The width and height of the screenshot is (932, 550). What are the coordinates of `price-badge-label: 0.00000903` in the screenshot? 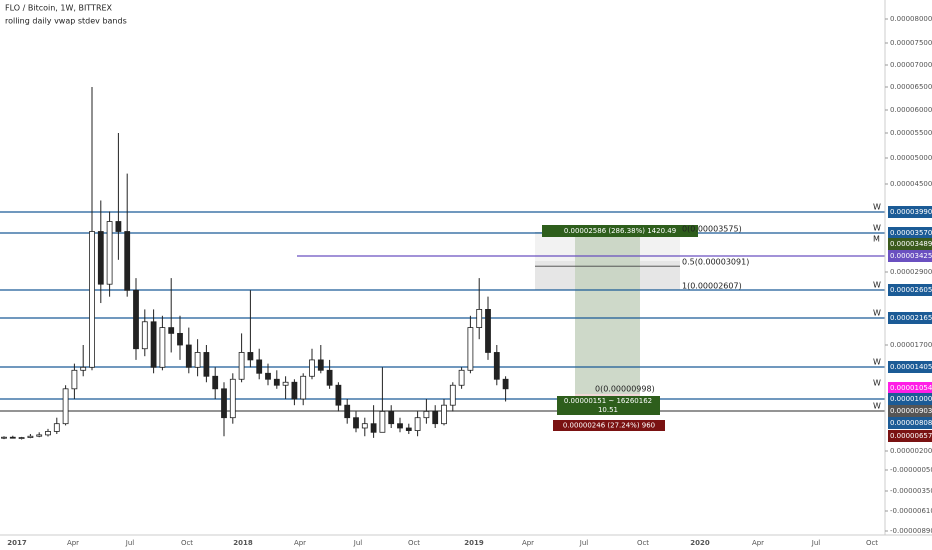 It's located at (911, 411).